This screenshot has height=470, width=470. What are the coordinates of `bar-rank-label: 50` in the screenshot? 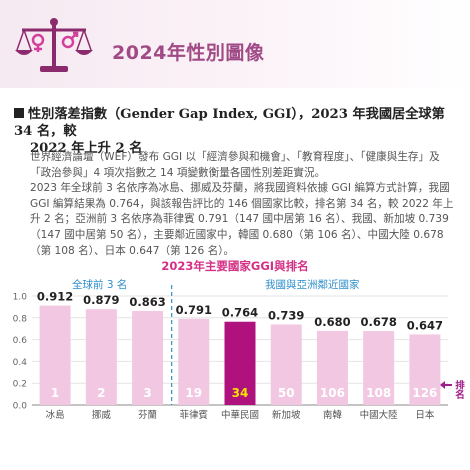 It's located at (286, 393).